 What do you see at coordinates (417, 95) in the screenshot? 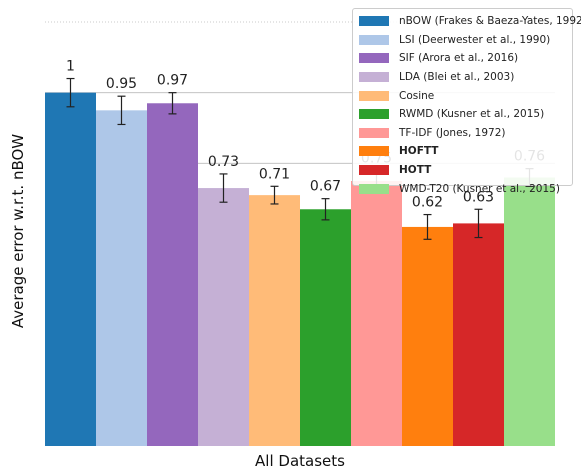
I see `legend-label: Cosine` at bounding box center [417, 95].